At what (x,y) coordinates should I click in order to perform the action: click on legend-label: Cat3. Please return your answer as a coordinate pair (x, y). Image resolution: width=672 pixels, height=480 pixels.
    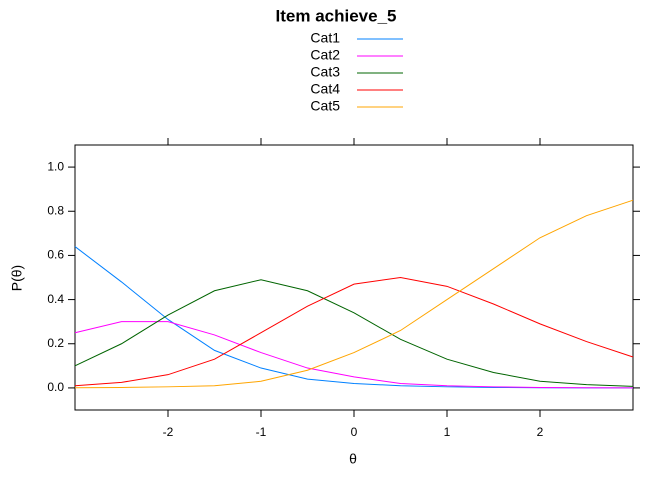
    Looking at the image, I should click on (325, 72).